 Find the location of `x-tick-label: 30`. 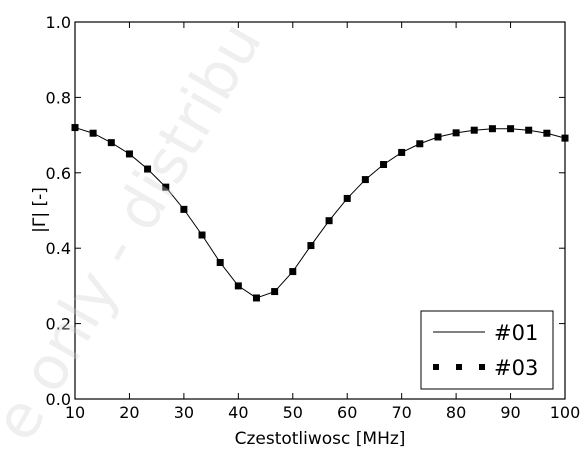

x-tick-label: 30 is located at coordinates (184, 412).